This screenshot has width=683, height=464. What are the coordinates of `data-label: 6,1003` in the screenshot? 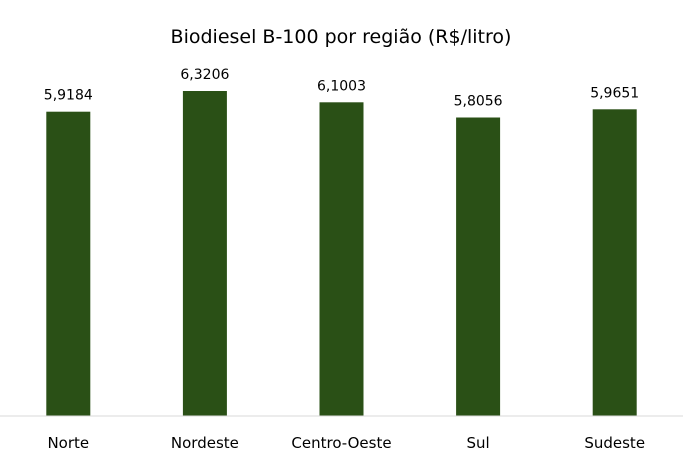 It's located at (341, 86).